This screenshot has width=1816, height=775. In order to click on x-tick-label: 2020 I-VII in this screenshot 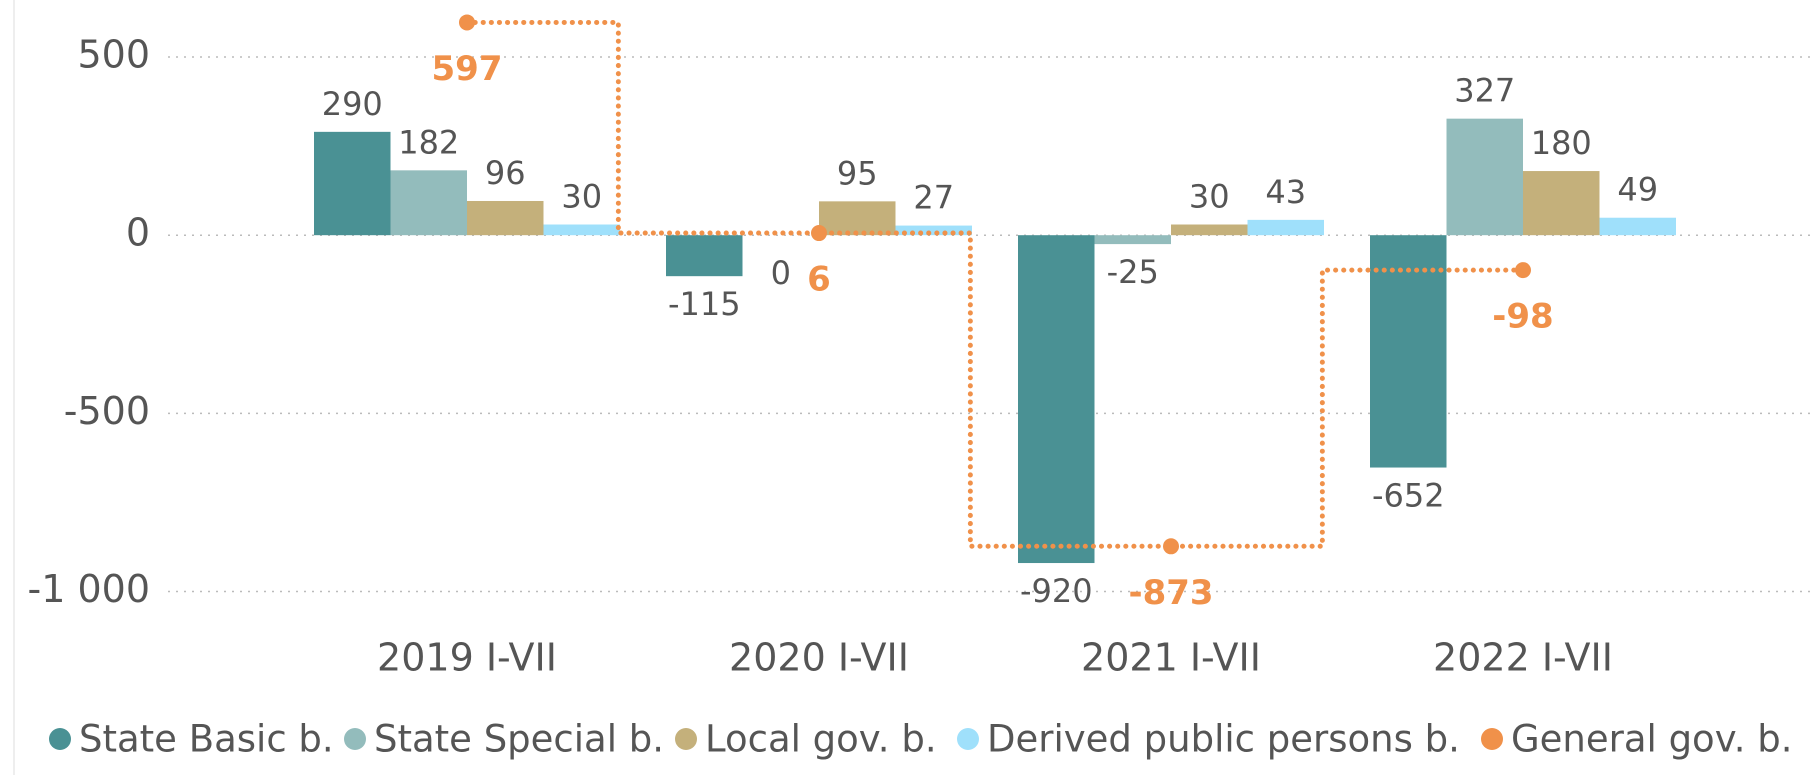, I will do `click(819, 658)`.